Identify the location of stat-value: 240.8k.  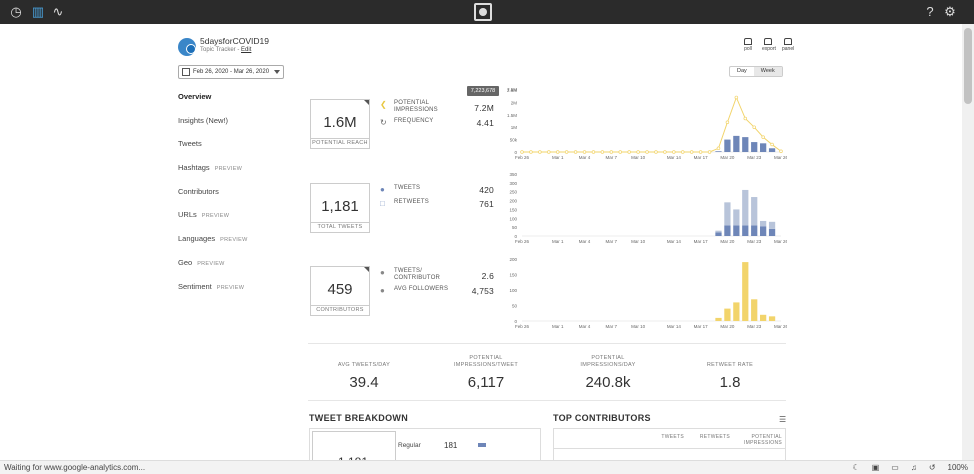
(608, 382).